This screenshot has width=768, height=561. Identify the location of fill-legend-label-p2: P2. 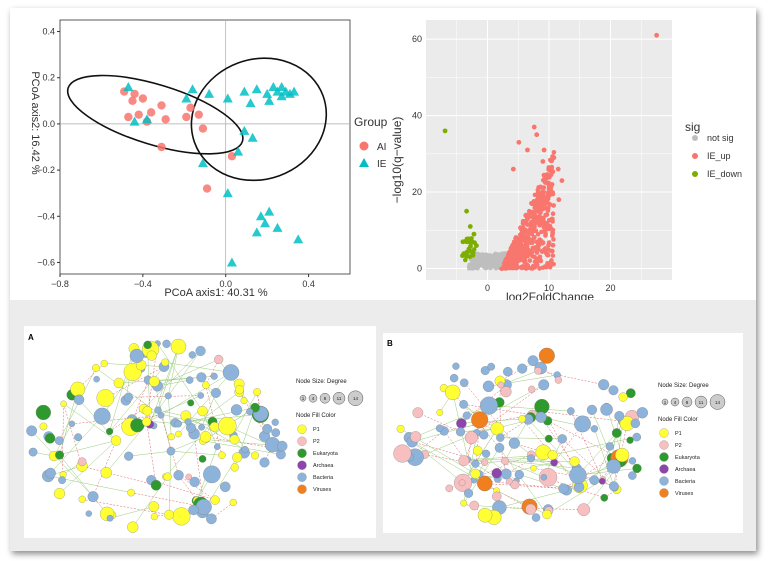
(678, 446).